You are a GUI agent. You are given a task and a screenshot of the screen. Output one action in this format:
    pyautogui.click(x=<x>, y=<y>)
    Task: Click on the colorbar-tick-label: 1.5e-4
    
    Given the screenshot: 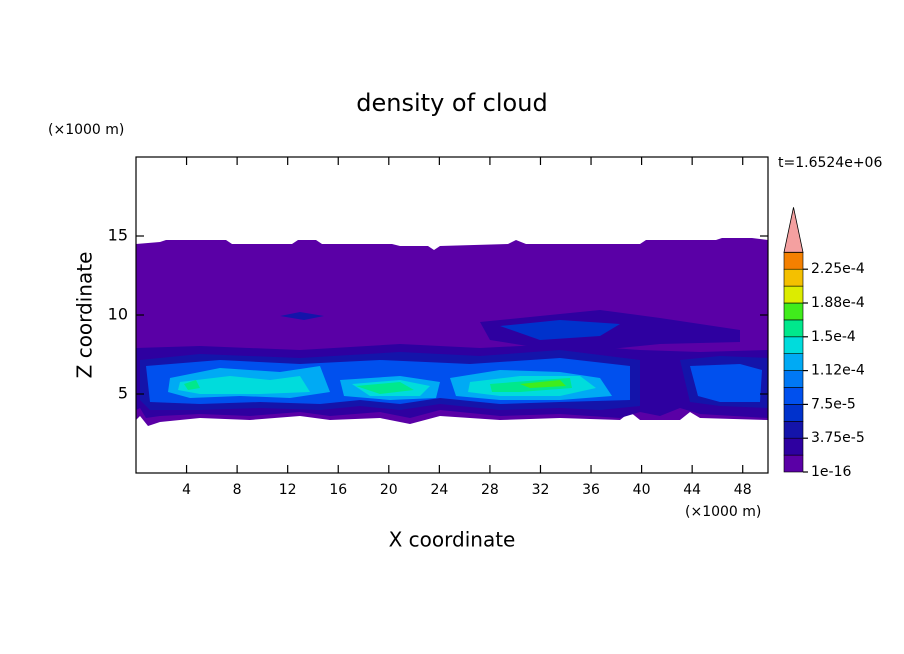 What is the action you would take?
    pyautogui.click(x=833, y=337)
    